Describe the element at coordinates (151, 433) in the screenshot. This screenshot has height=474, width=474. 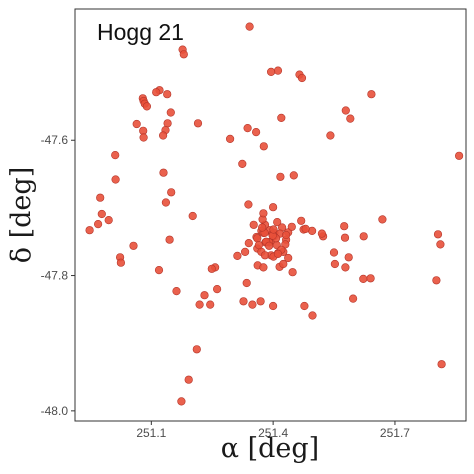
I see `x-tick-label: 251.1` at that location.